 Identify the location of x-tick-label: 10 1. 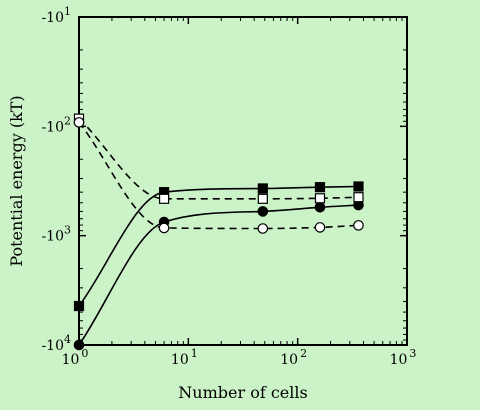
(184, 357).